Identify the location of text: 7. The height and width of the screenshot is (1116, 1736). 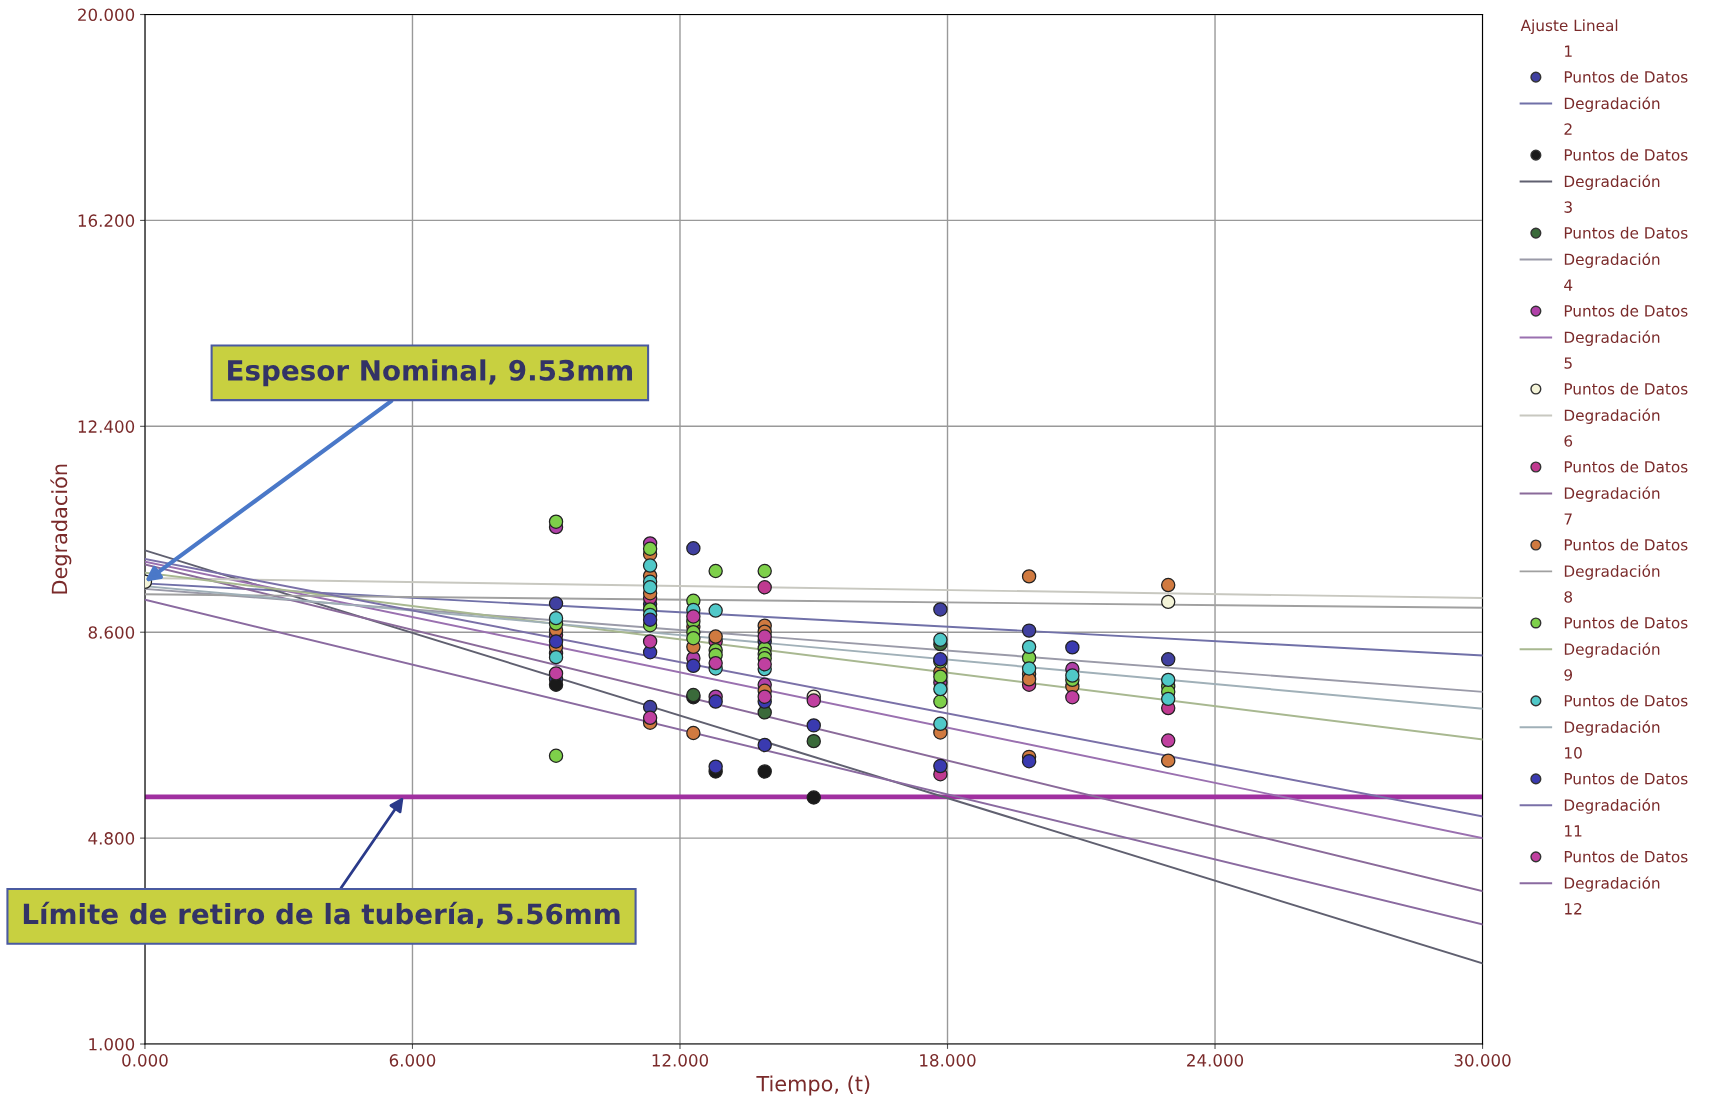
(1568, 519).